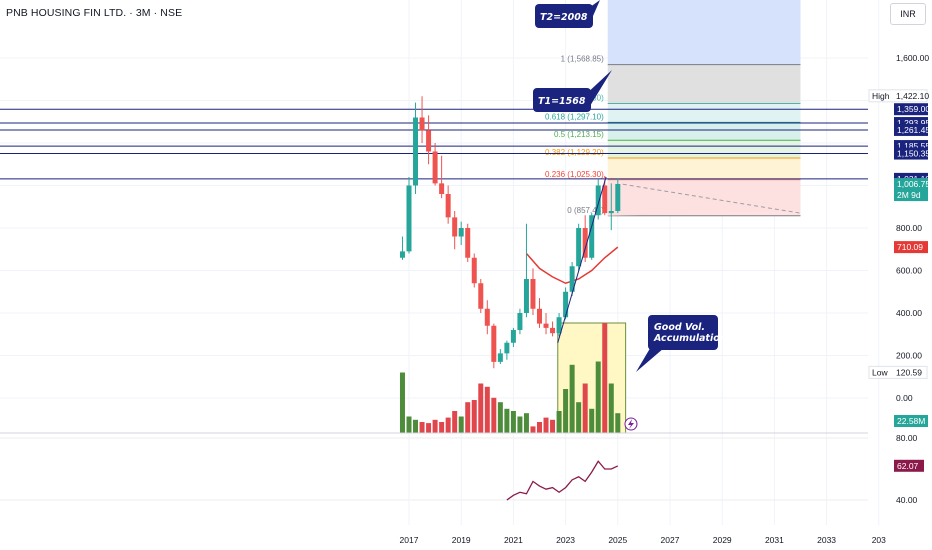  What do you see at coordinates (617, 540) in the screenshot?
I see `time-tick: 2025` at bounding box center [617, 540].